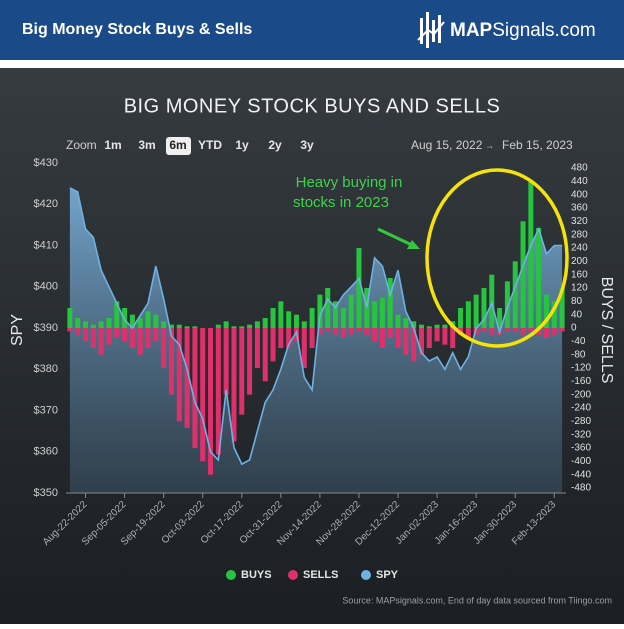 Image resolution: width=624 pixels, height=629 pixels. I want to click on y-tick-label: $420, so click(46, 204).